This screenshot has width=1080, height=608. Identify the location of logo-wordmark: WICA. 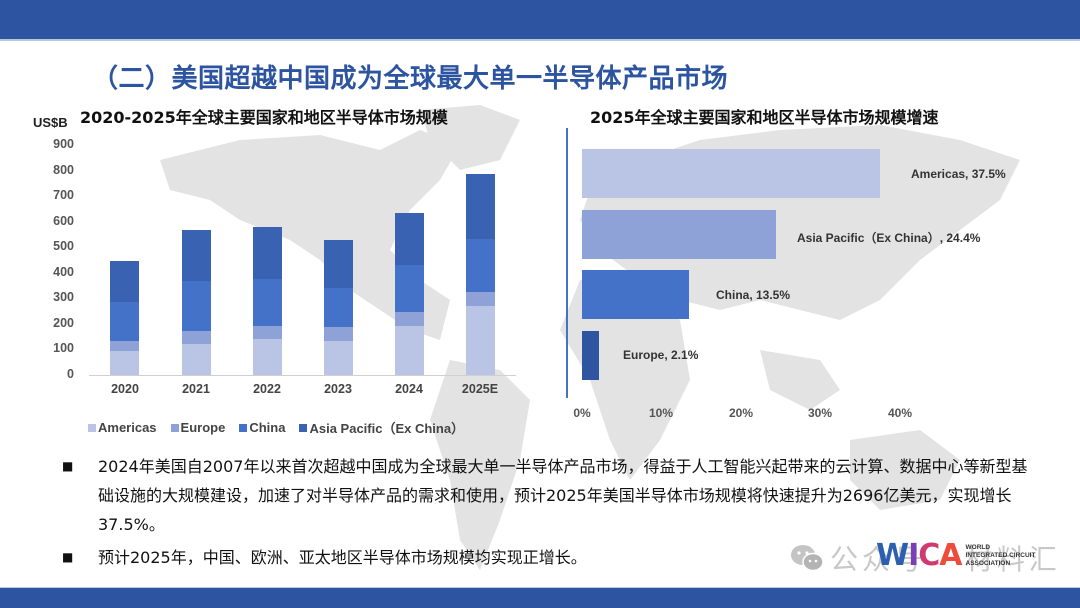
(919, 555).